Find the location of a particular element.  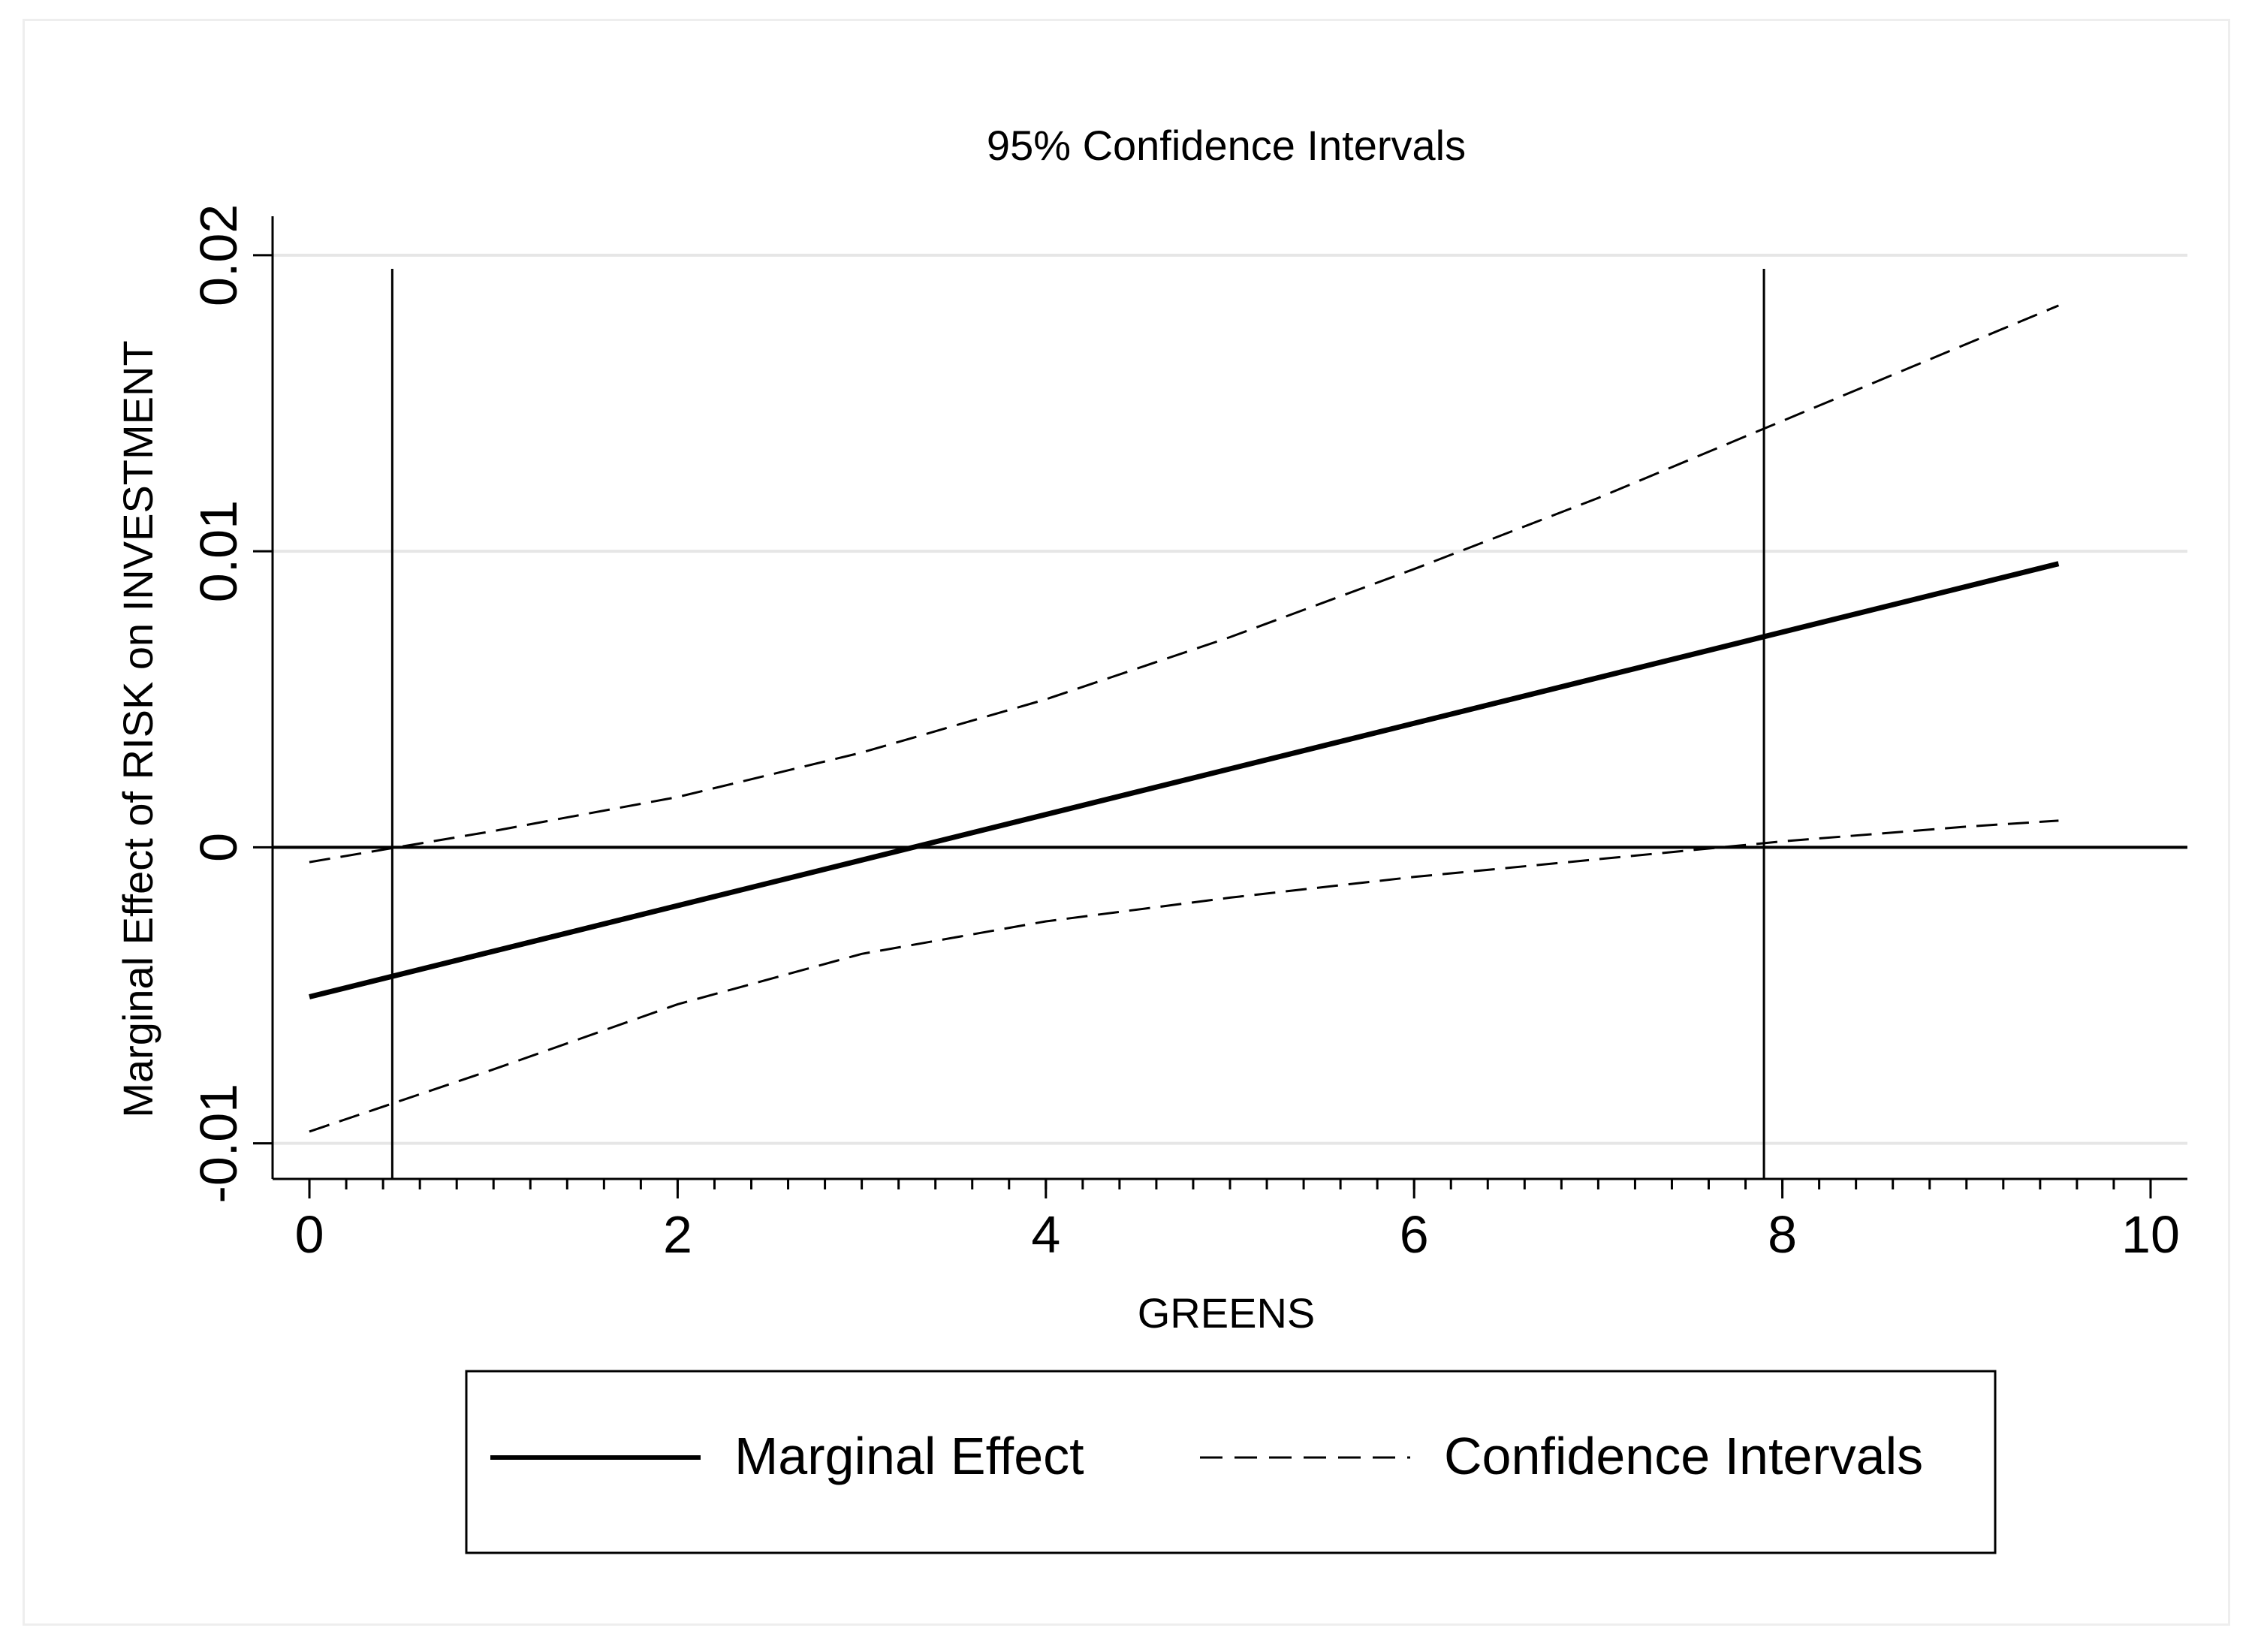

x-tick-label-3: 6 is located at coordinates (1414, 1234).